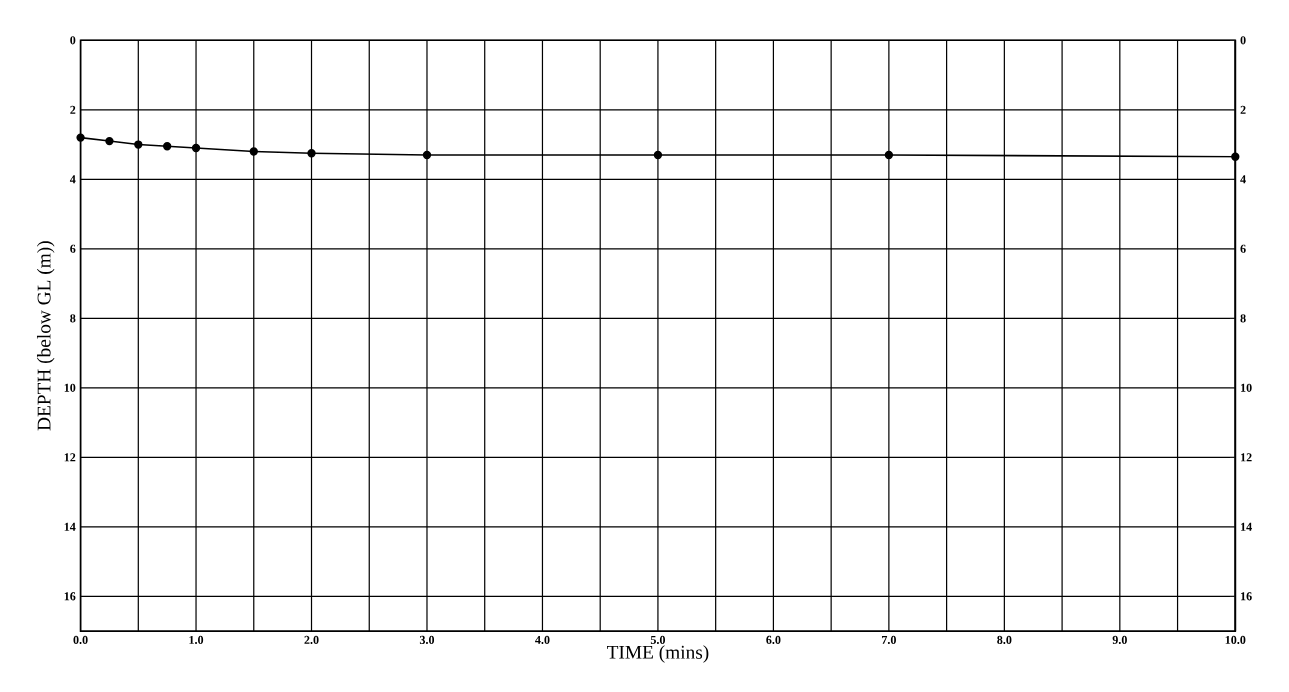 The image size is (1289, 692). I want to click on y2-tick-label: 2, so click(1243, 110).